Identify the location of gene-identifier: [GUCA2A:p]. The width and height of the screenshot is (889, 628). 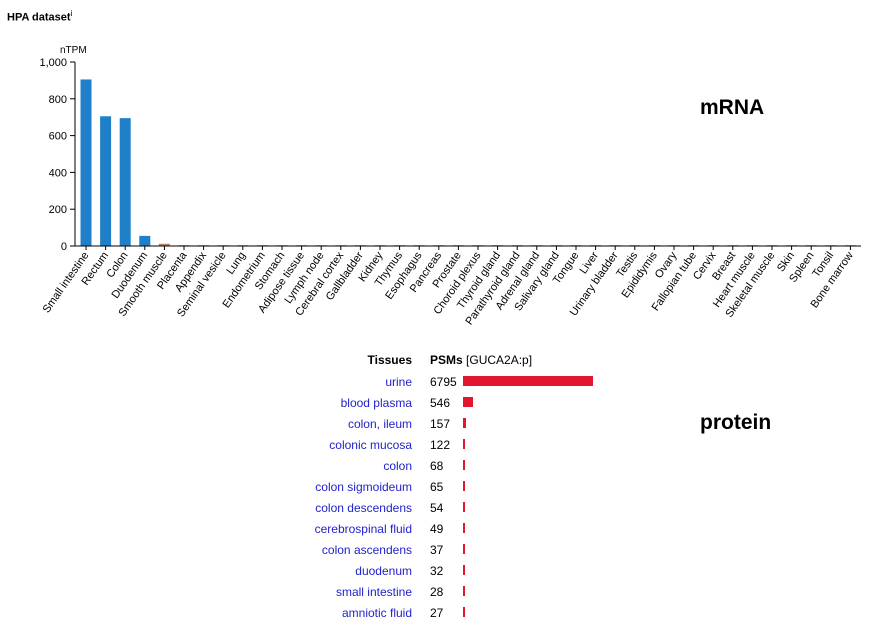
(499, 360).